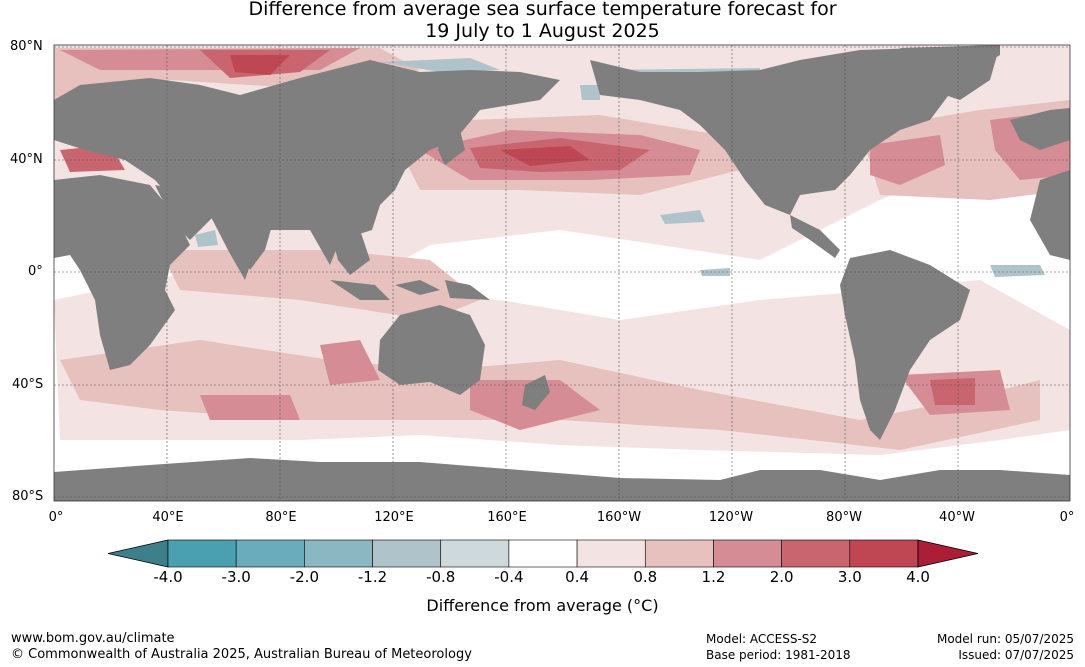 The height and width of the screenshot is (667, 1085). I want to click on lat-label-80n: 80°N, so click(26, 46).